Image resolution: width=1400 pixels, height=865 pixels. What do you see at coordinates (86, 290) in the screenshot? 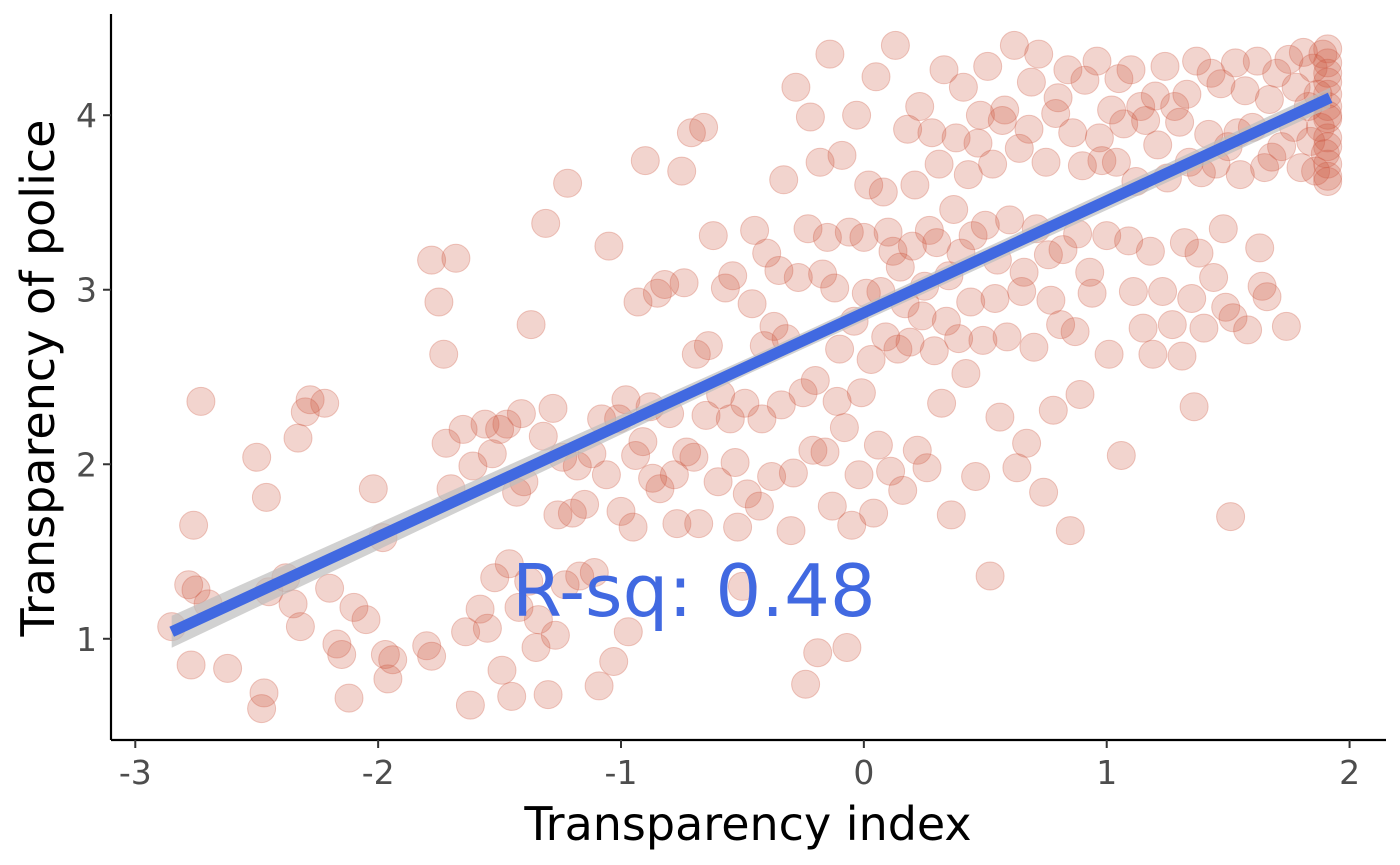
I see `y-tick-label: 3` at bounding box center [86, 290].